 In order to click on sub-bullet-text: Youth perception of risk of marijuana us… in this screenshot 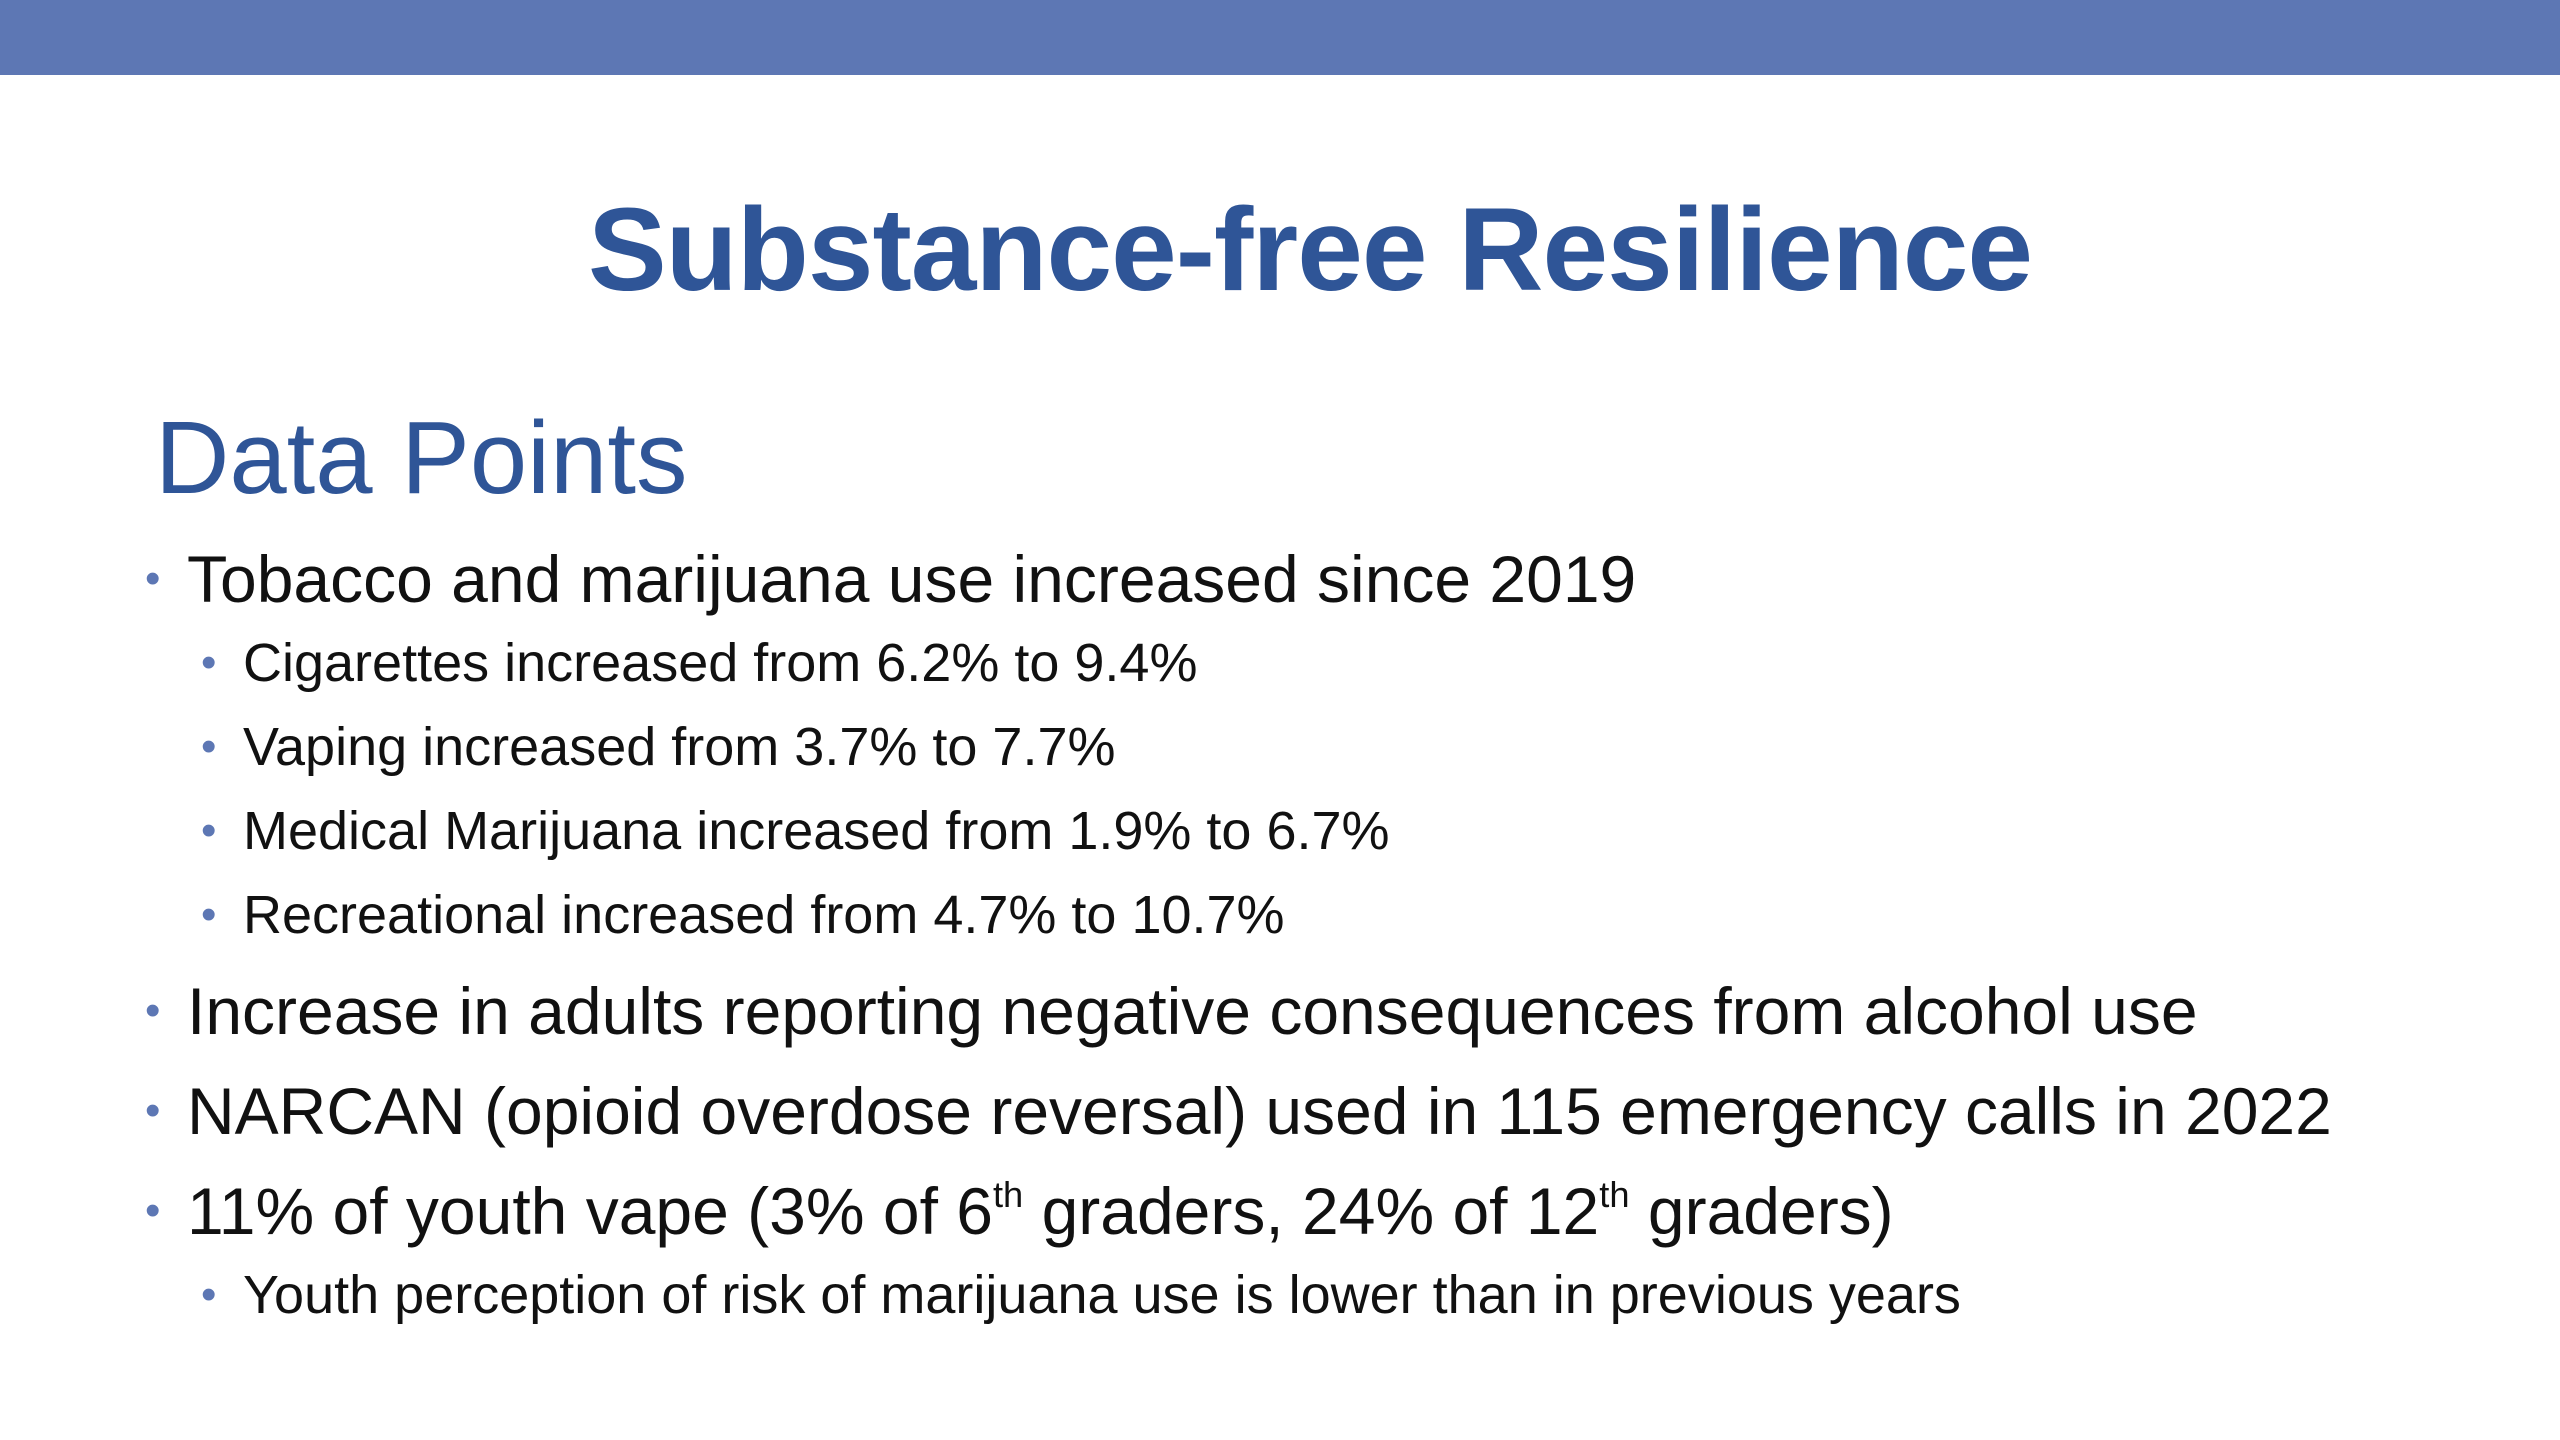, I will do `click(1102, 1295)`.